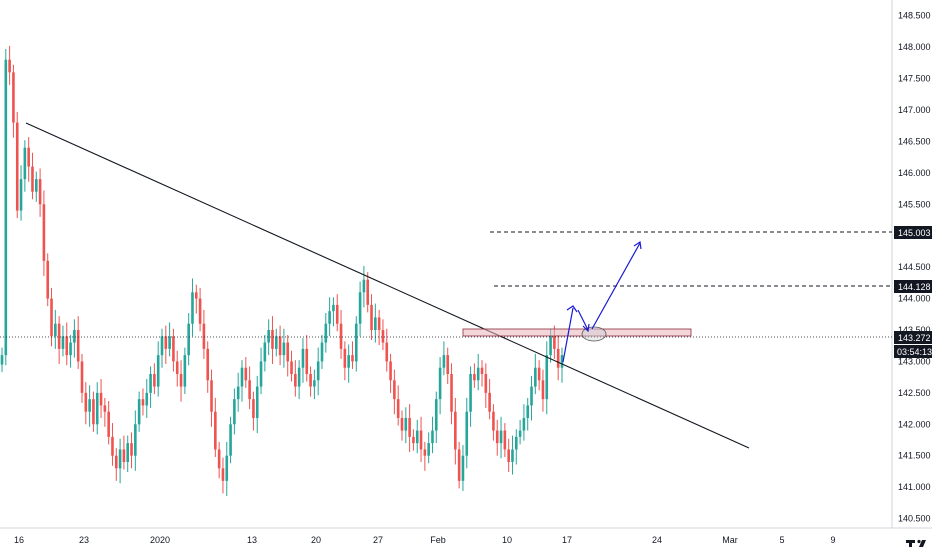 This screenshot has width=932, height=550. I want to click on price-tick: 146.500, so click(914, 141).